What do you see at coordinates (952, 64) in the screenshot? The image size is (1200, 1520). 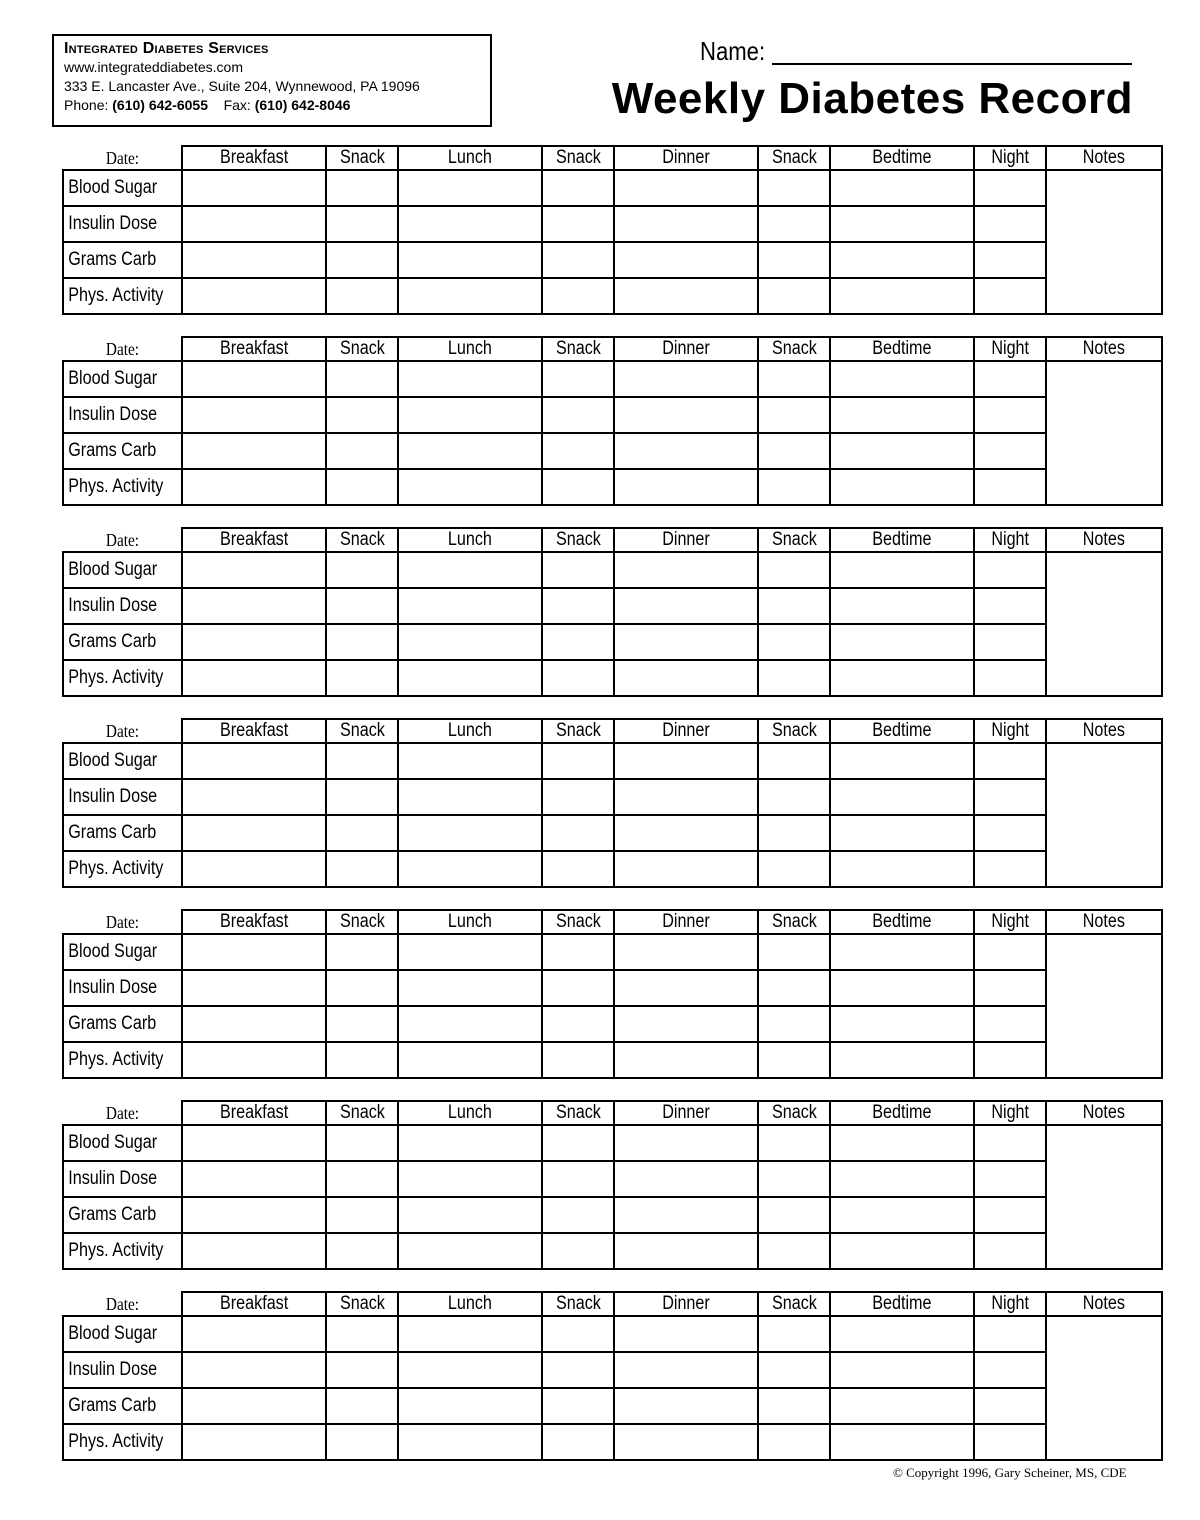 I see `name-field` at bounding box center [952, 64].